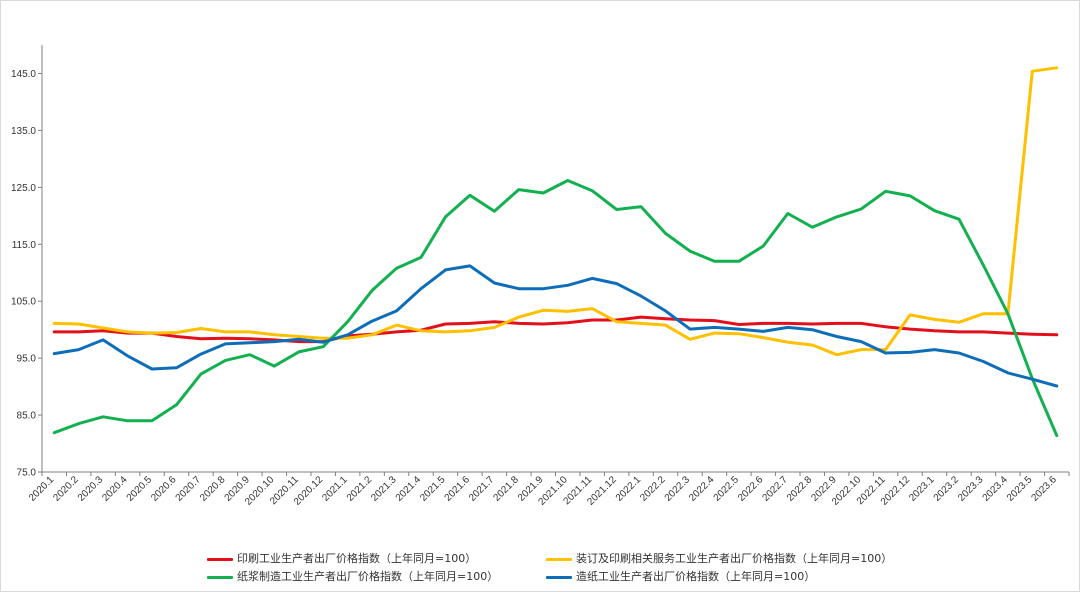  I want to click on x-tick-label: 2020.7, so click(189, 489).